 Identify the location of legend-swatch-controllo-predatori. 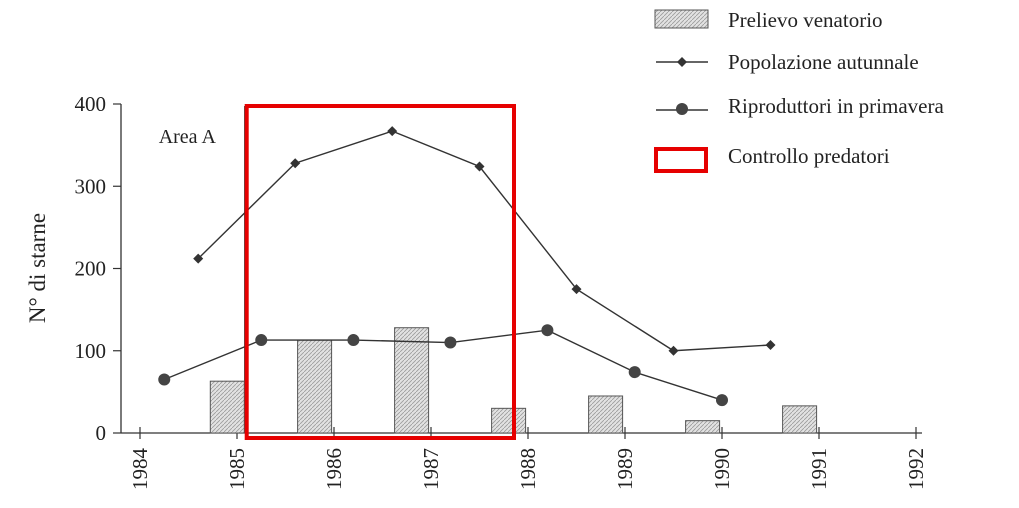
(681, 160).